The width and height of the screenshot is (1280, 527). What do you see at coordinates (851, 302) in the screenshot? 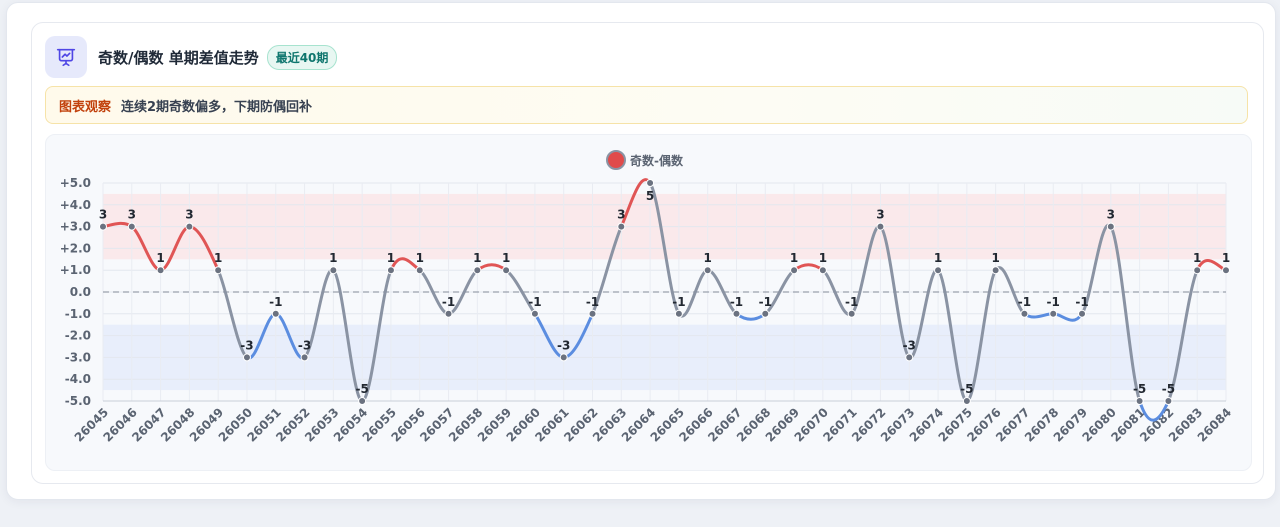
I see `data-label-26071: -1` at bounding box center [851, 302].